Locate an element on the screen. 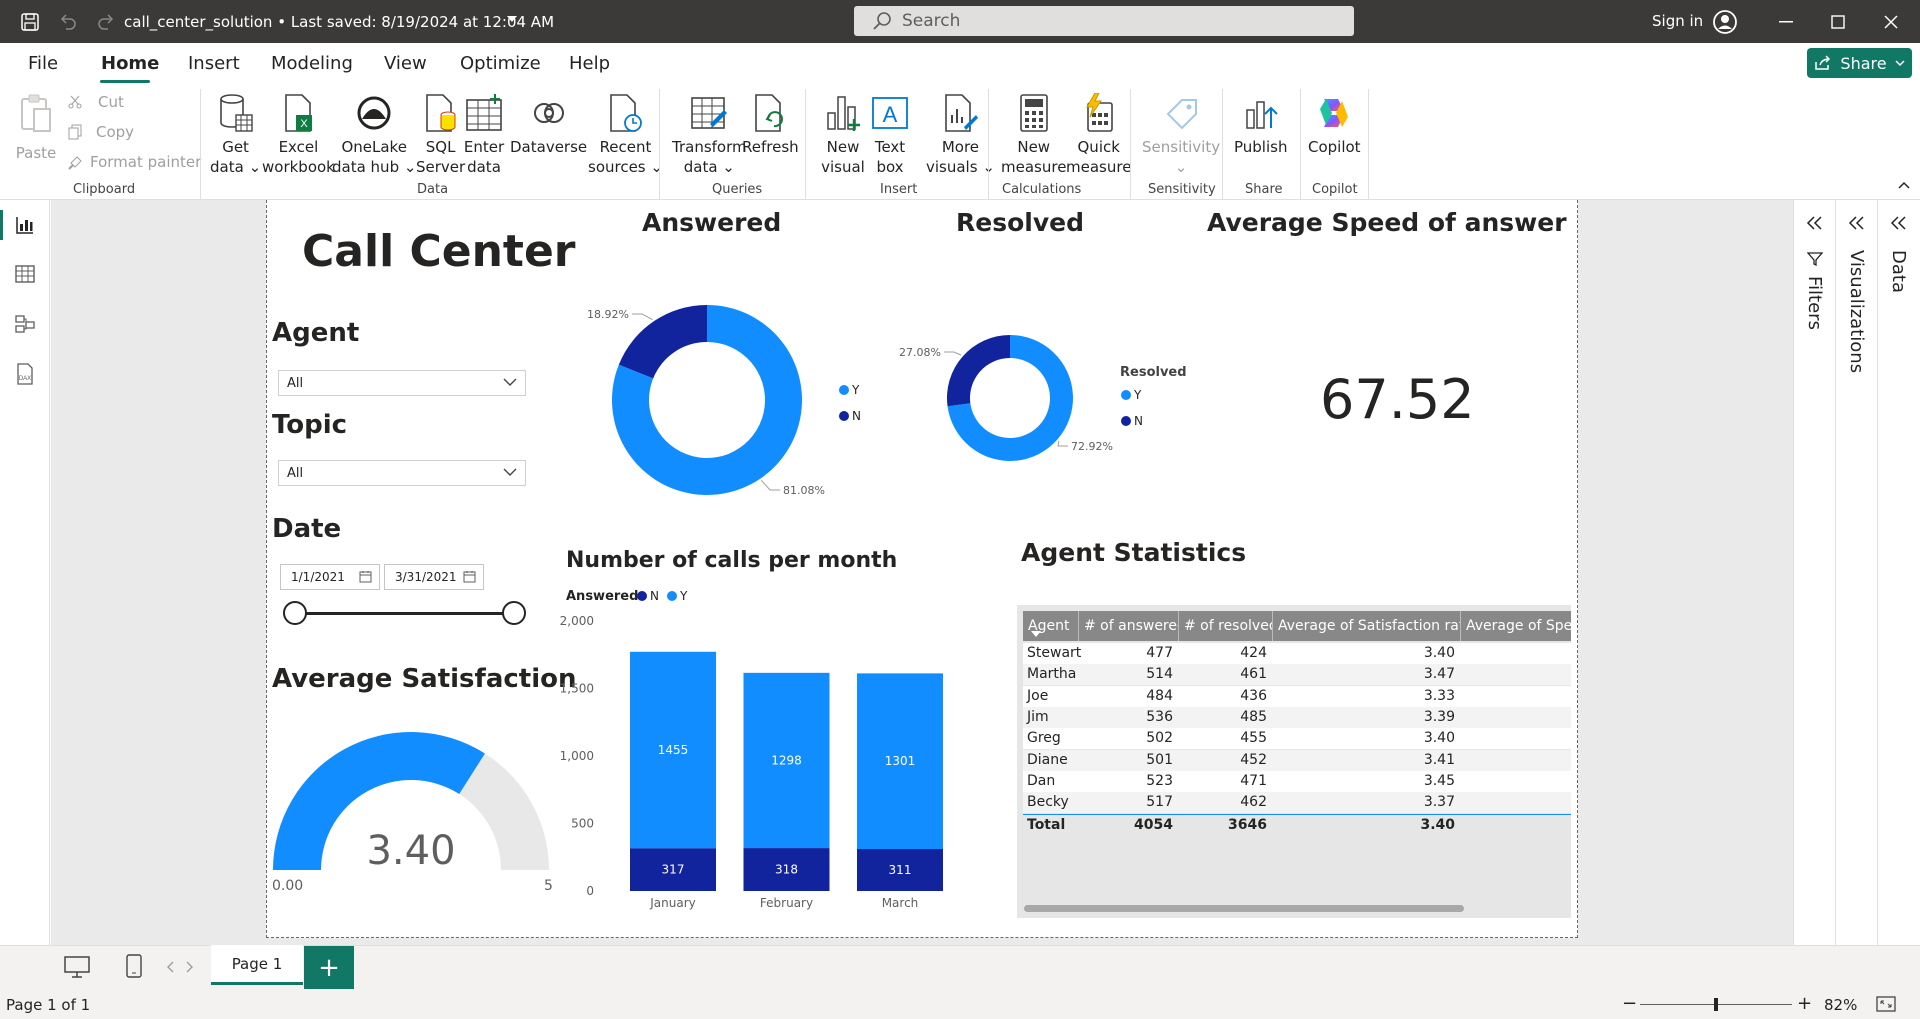 This screenshot has height=1019, width=1920. tab-help: Help is located at coordinates (590, 63).